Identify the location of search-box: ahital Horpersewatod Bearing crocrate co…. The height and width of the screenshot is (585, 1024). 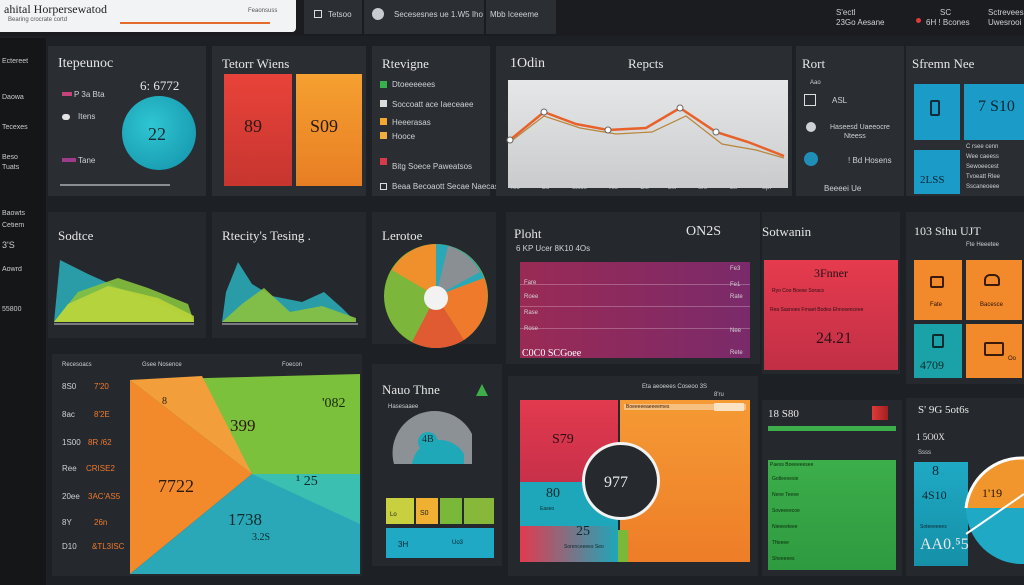
(148, 16).